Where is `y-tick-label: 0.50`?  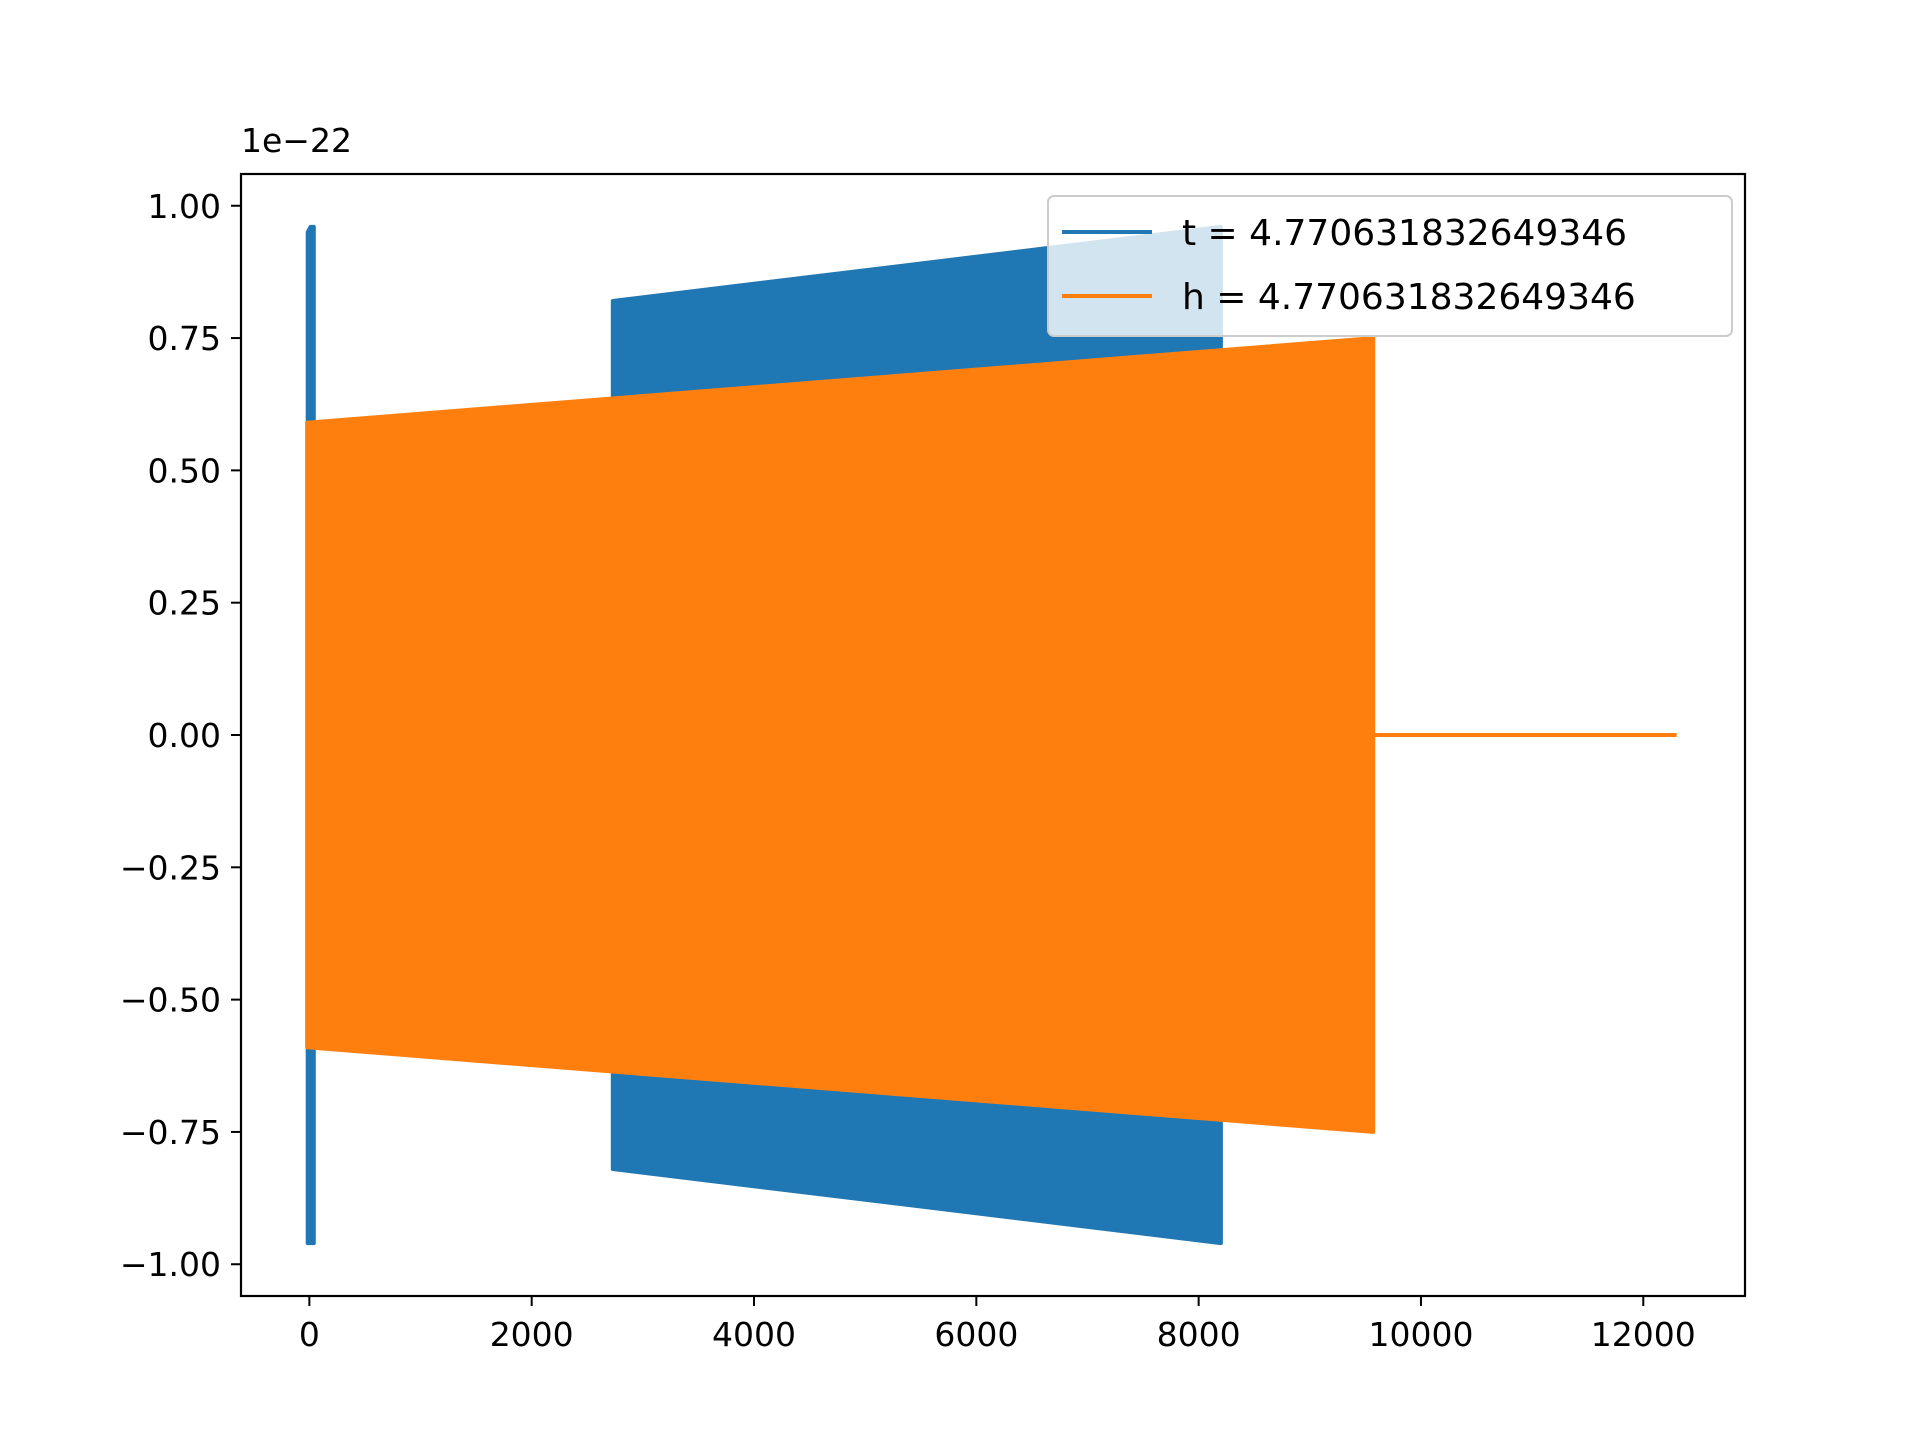 y-tick-label: 0.50 is located at coordinates (184, 470).